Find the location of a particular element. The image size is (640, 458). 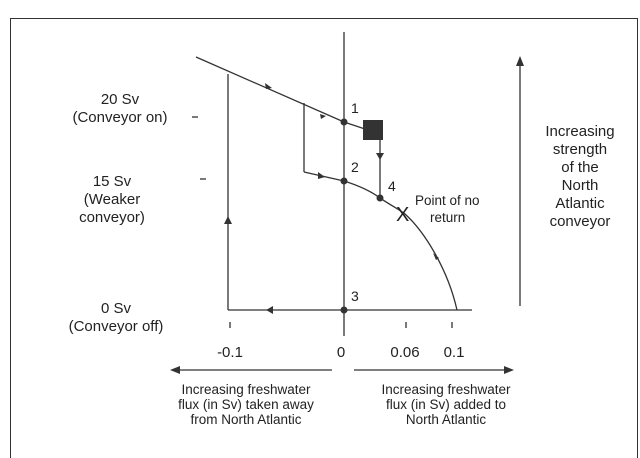

level-20-desc: (Conveyor on) is located at coordinates (119, 117).